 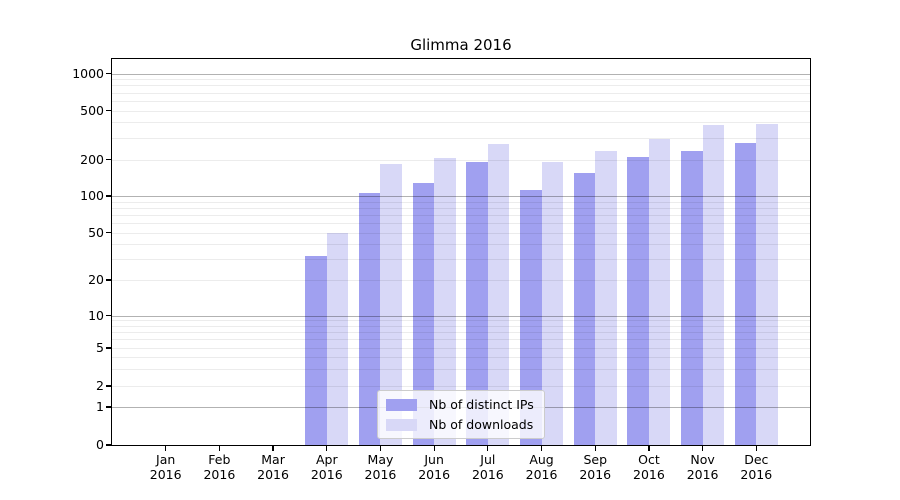 I want to click on x-tick-month: May, so click(x=380, y=459).